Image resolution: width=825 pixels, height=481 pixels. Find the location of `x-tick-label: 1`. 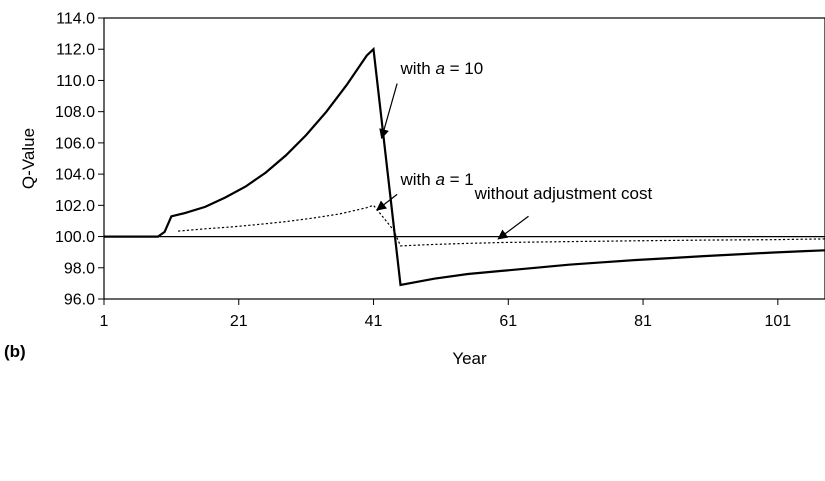

x-tick-label: 1 is located at coordinates (104, 321).